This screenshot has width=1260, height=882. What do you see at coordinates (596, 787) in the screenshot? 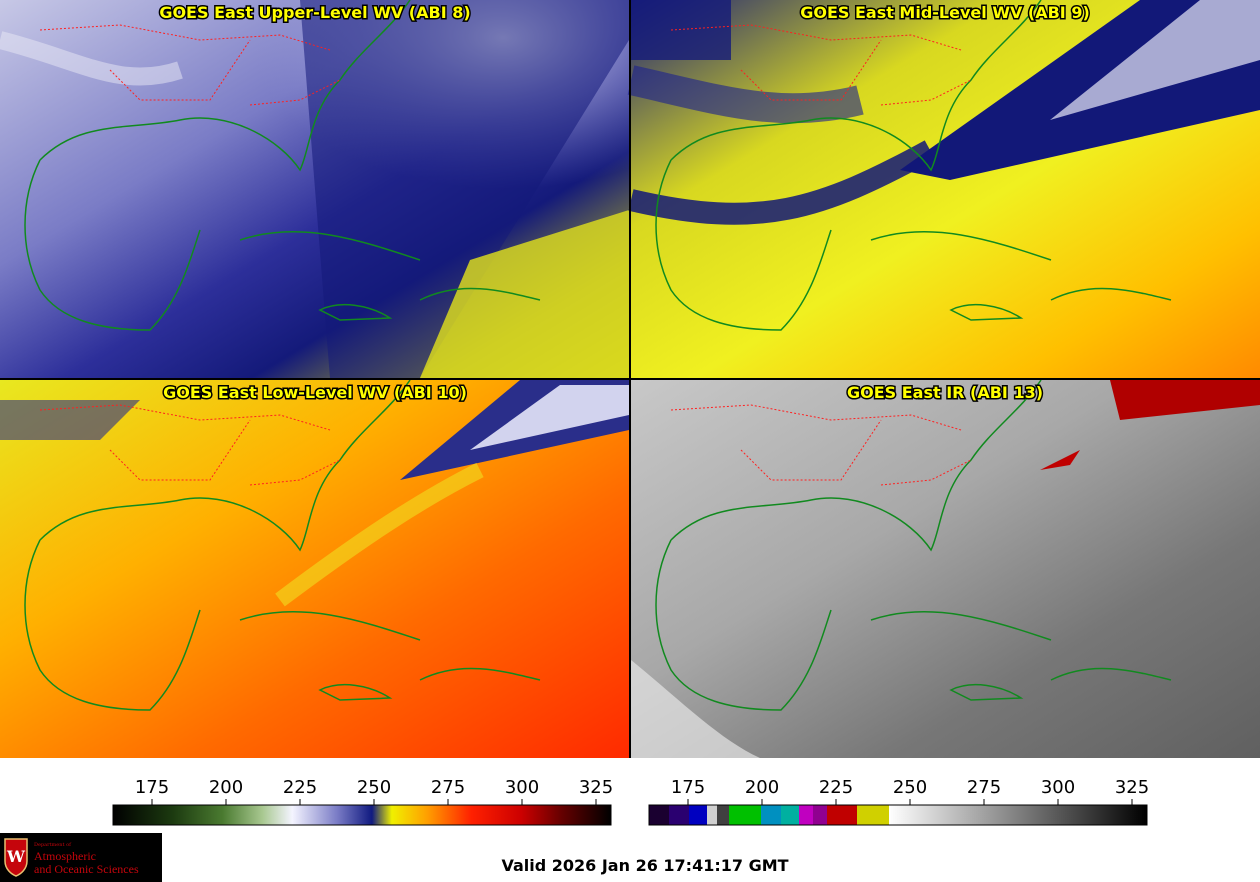
I see `wv-tick-label: 325` at bounding box center [596, 787].